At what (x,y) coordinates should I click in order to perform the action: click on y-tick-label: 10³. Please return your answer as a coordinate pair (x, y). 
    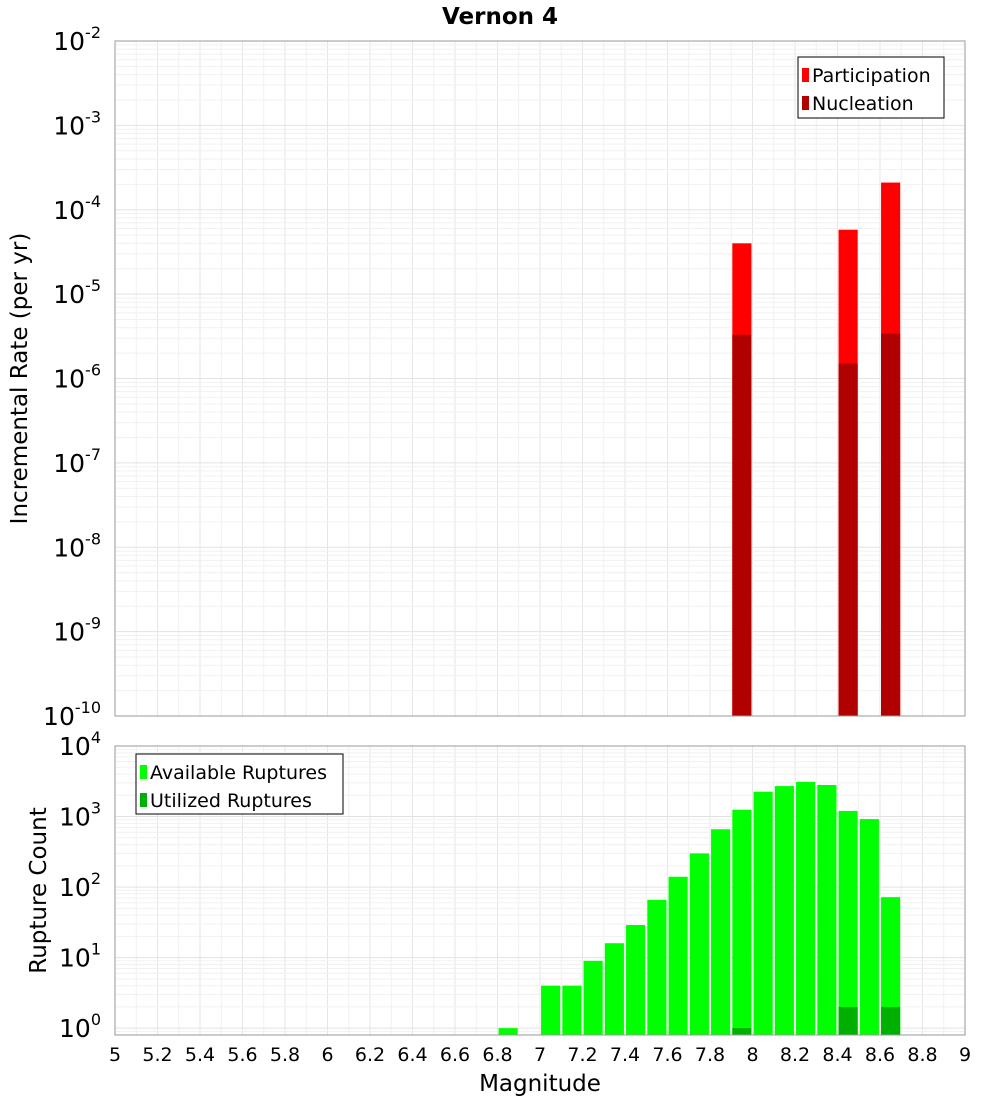
    Looking at the image, I should click on (80, 815).